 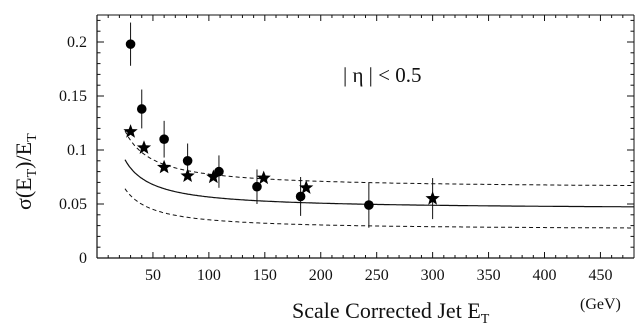 I want to click on x-axis-title-main: Scale Corrected Jet E, so click(x=386, y=310).